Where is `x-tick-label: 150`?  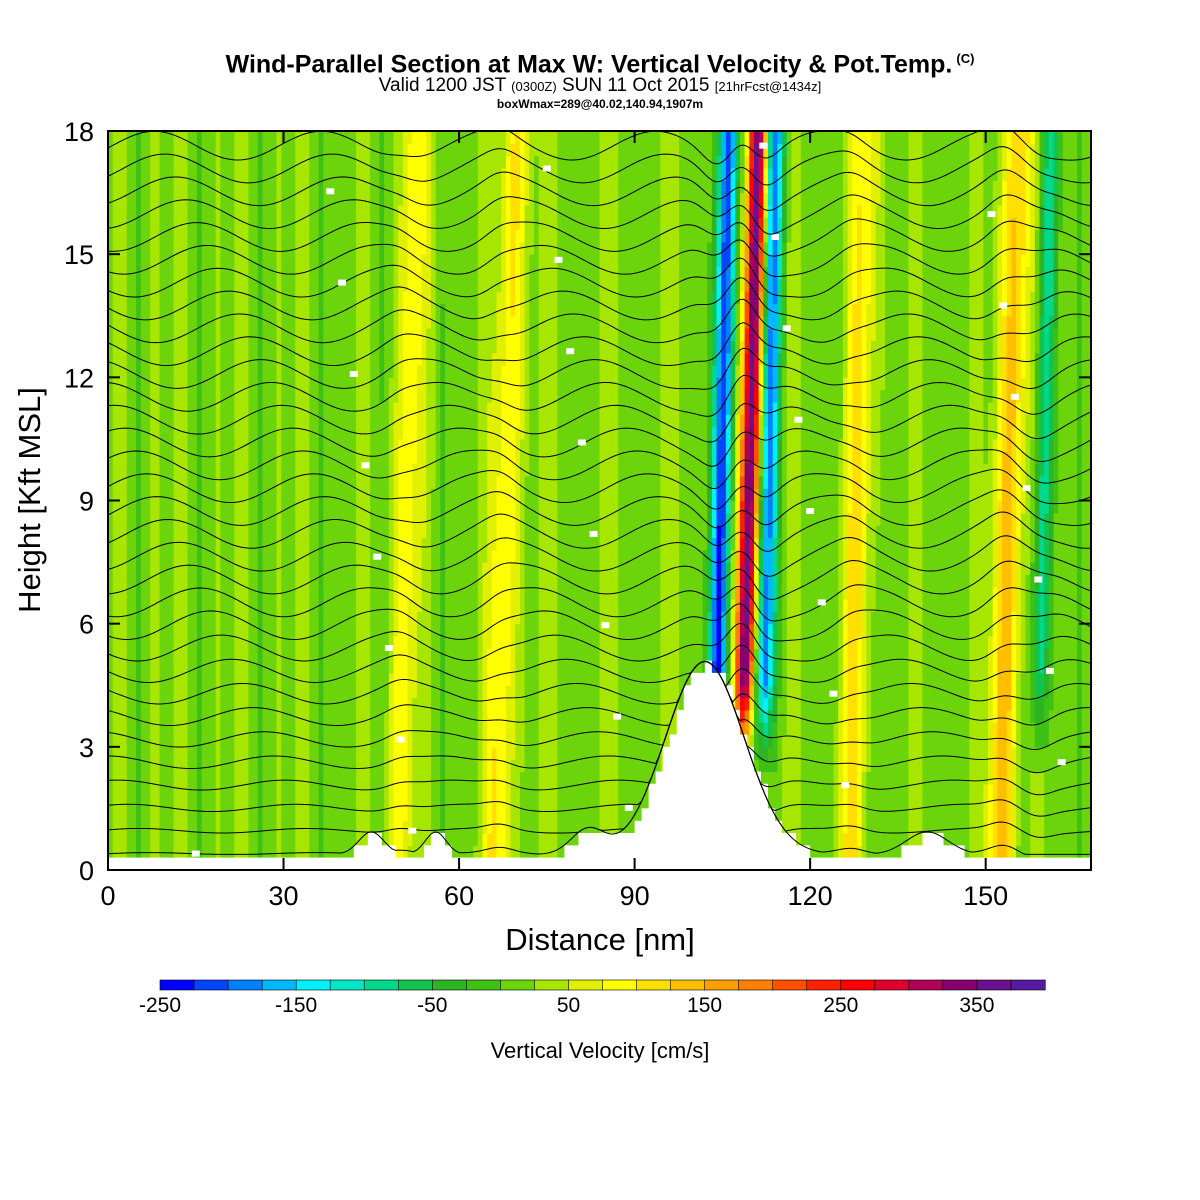 x-tick-label: 150 is located at coordinates (985, 896).